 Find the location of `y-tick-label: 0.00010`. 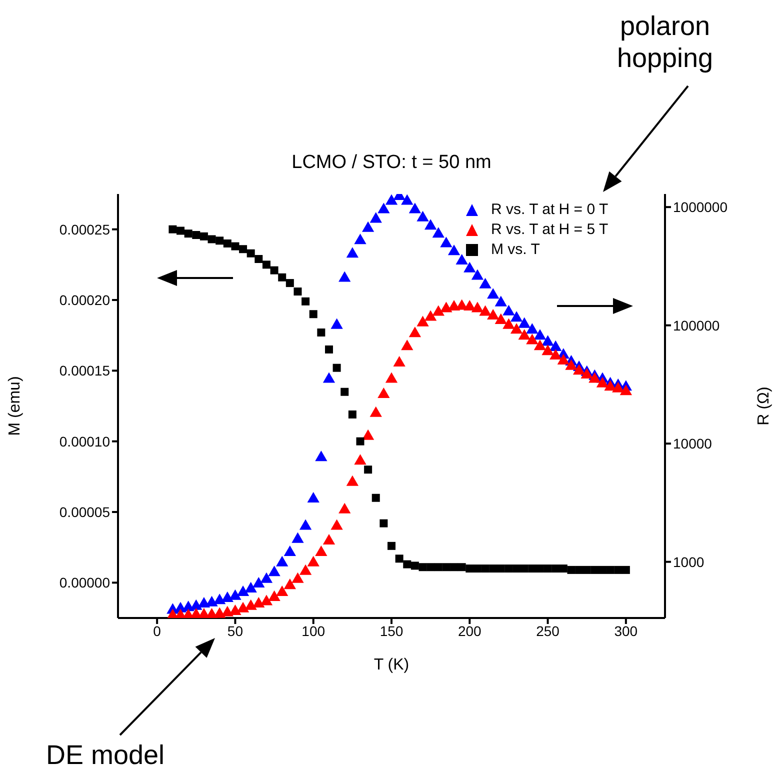

y-tick-label: 0.00010 is located at coordinates (84, 441).